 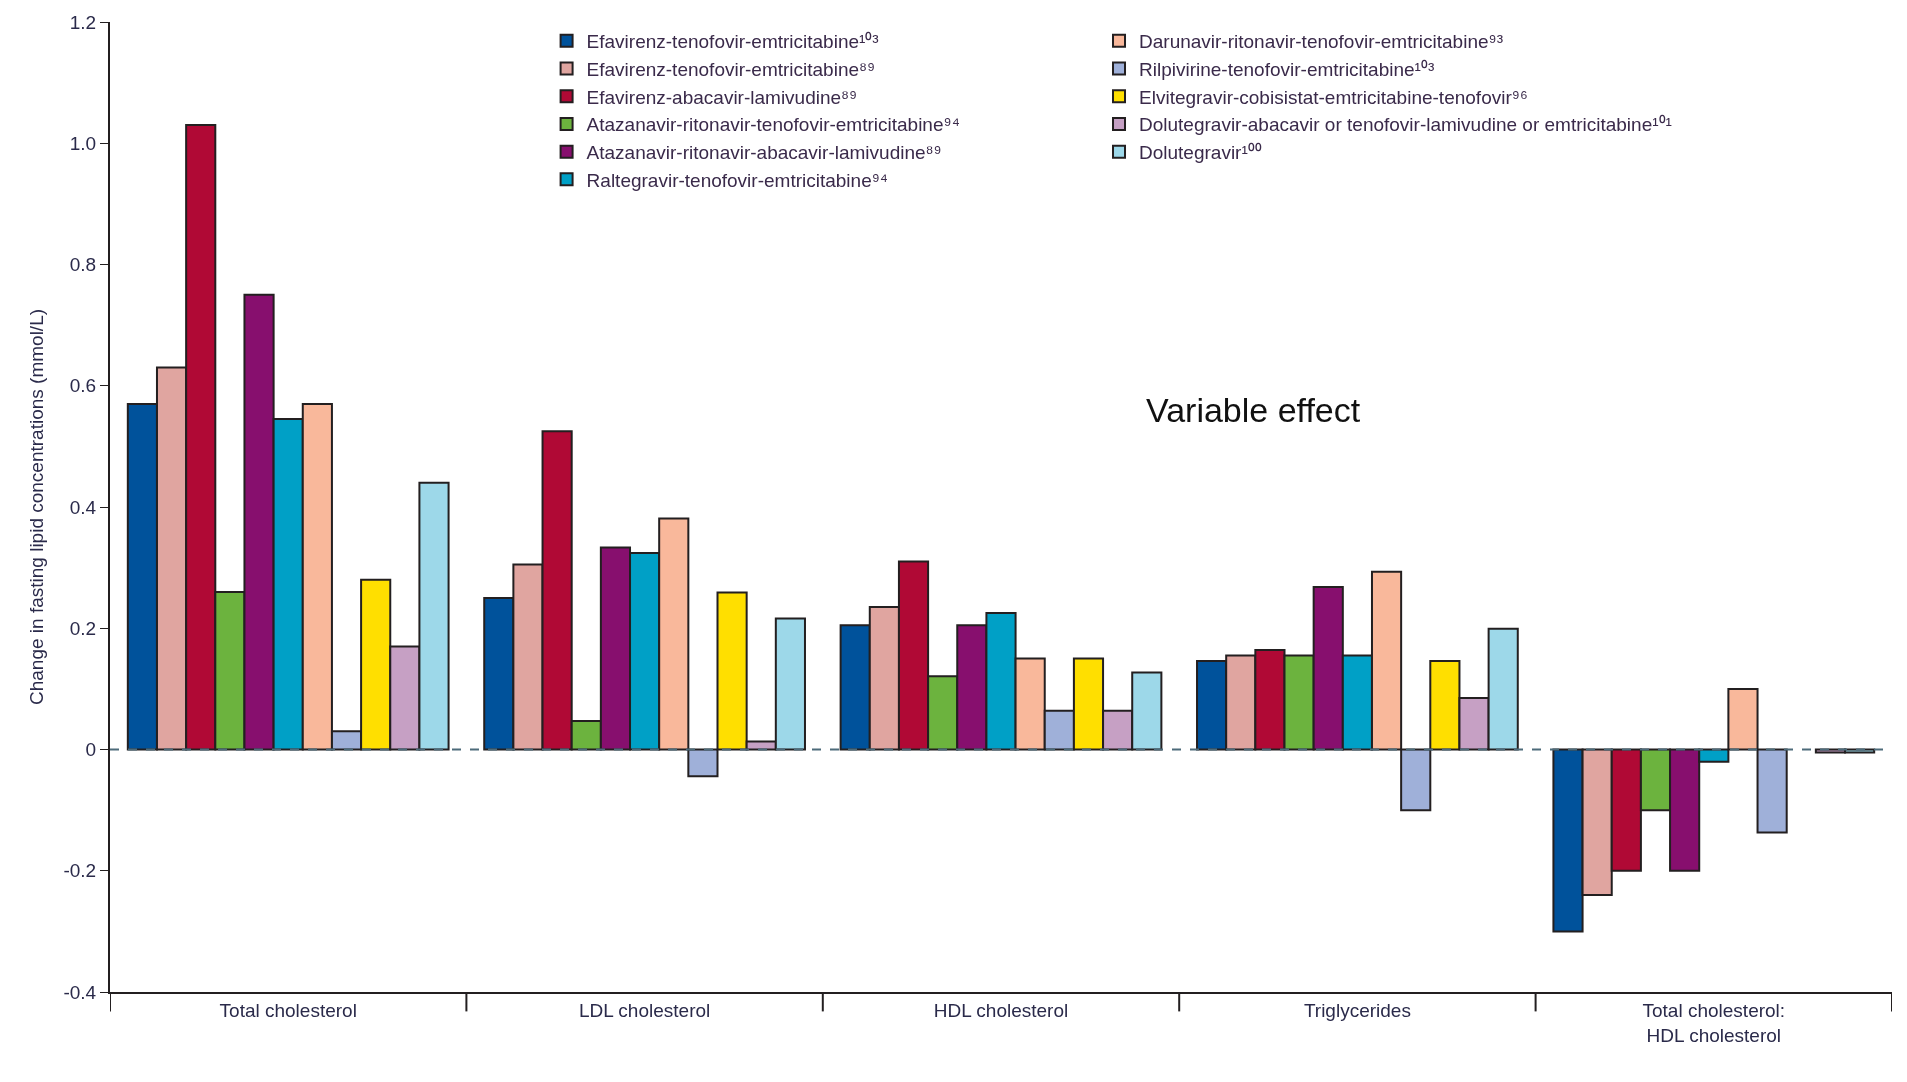 What do you see at coordinates (1001, 1010) in the screenshot?
I see `x-tick-label: HDL cholesterol` at bounding box center [1001, 1010].